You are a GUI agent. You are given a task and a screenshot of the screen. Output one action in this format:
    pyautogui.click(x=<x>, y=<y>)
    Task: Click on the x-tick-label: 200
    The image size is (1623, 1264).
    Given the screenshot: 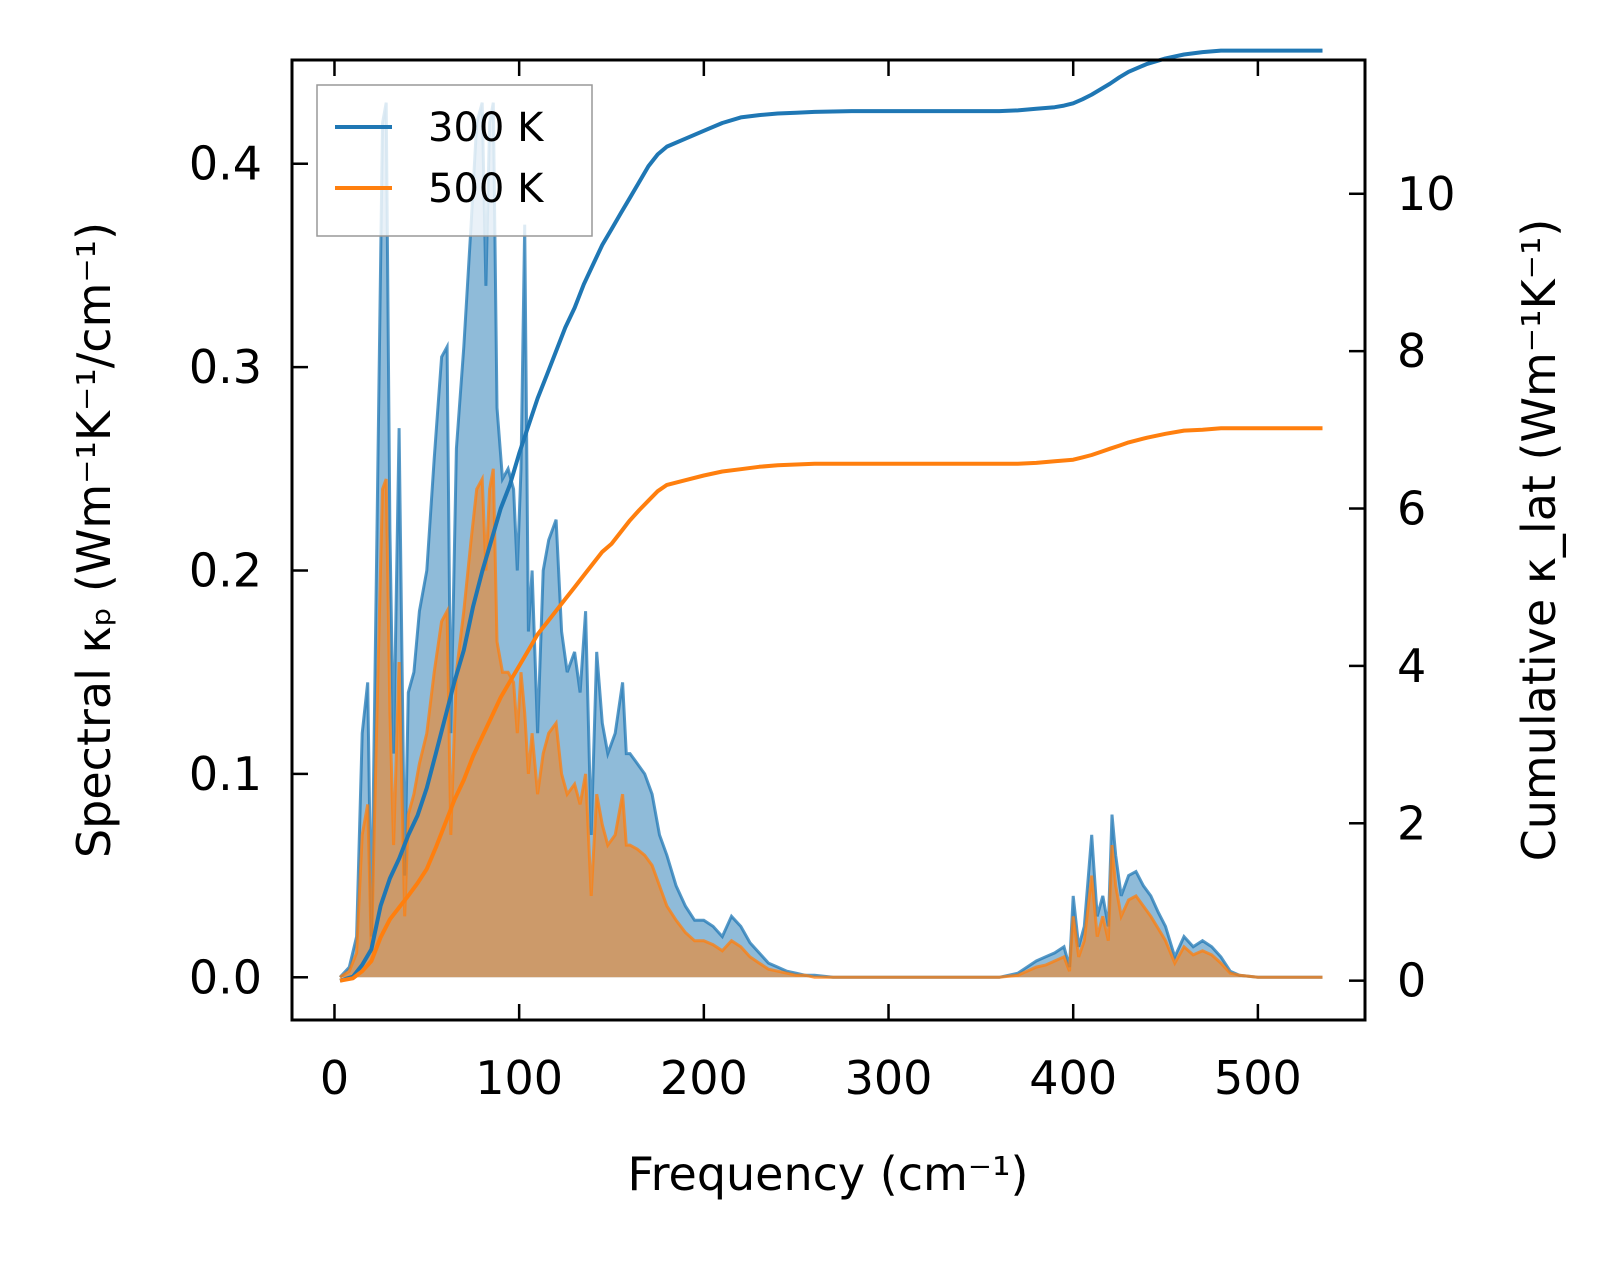 What is the action you would take?
    pyautogui.click(x=704, y=1078)
    